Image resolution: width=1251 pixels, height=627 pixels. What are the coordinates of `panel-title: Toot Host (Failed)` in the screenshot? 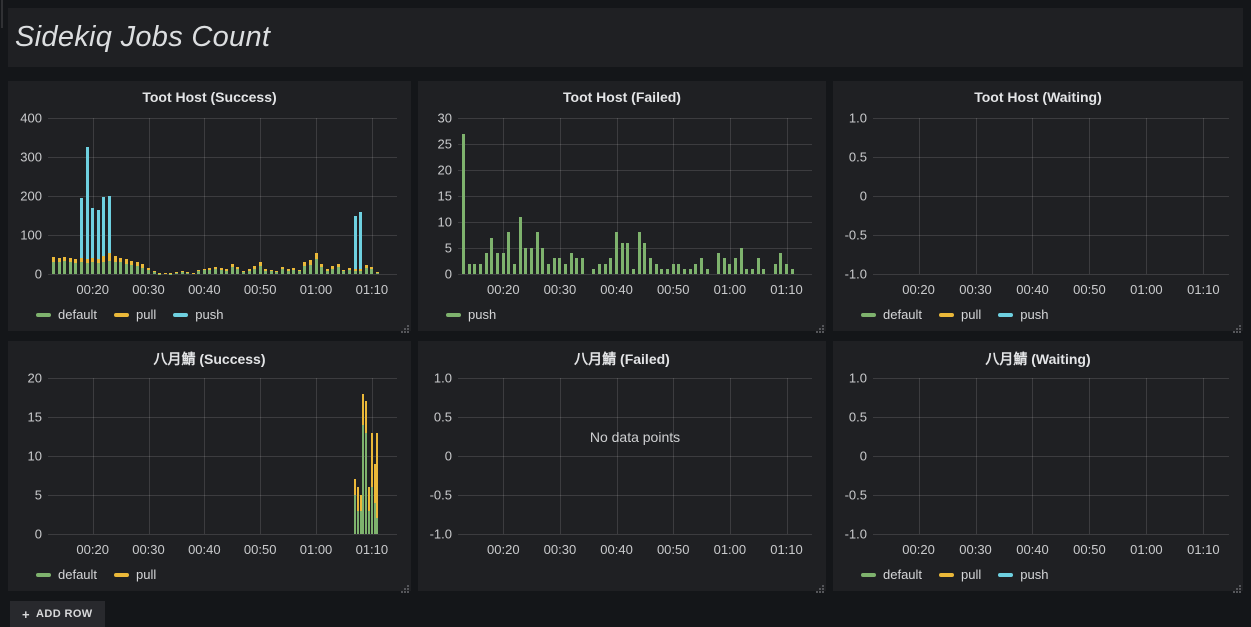 It's located at (622, 97).